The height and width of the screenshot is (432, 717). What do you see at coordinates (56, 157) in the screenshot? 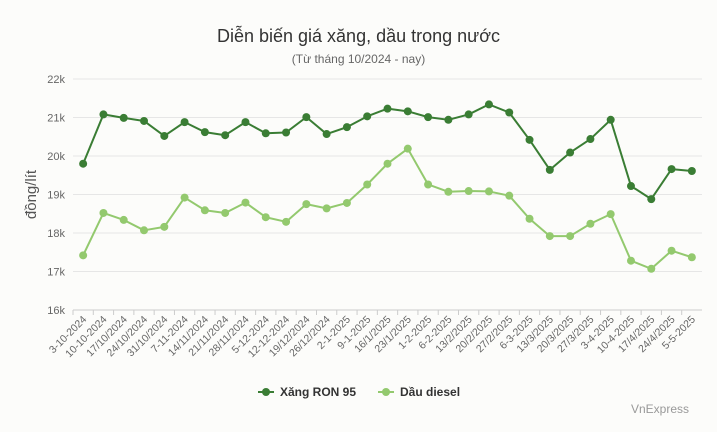
I see `y-tick-label: 20k` at bounding box center [56, 157].